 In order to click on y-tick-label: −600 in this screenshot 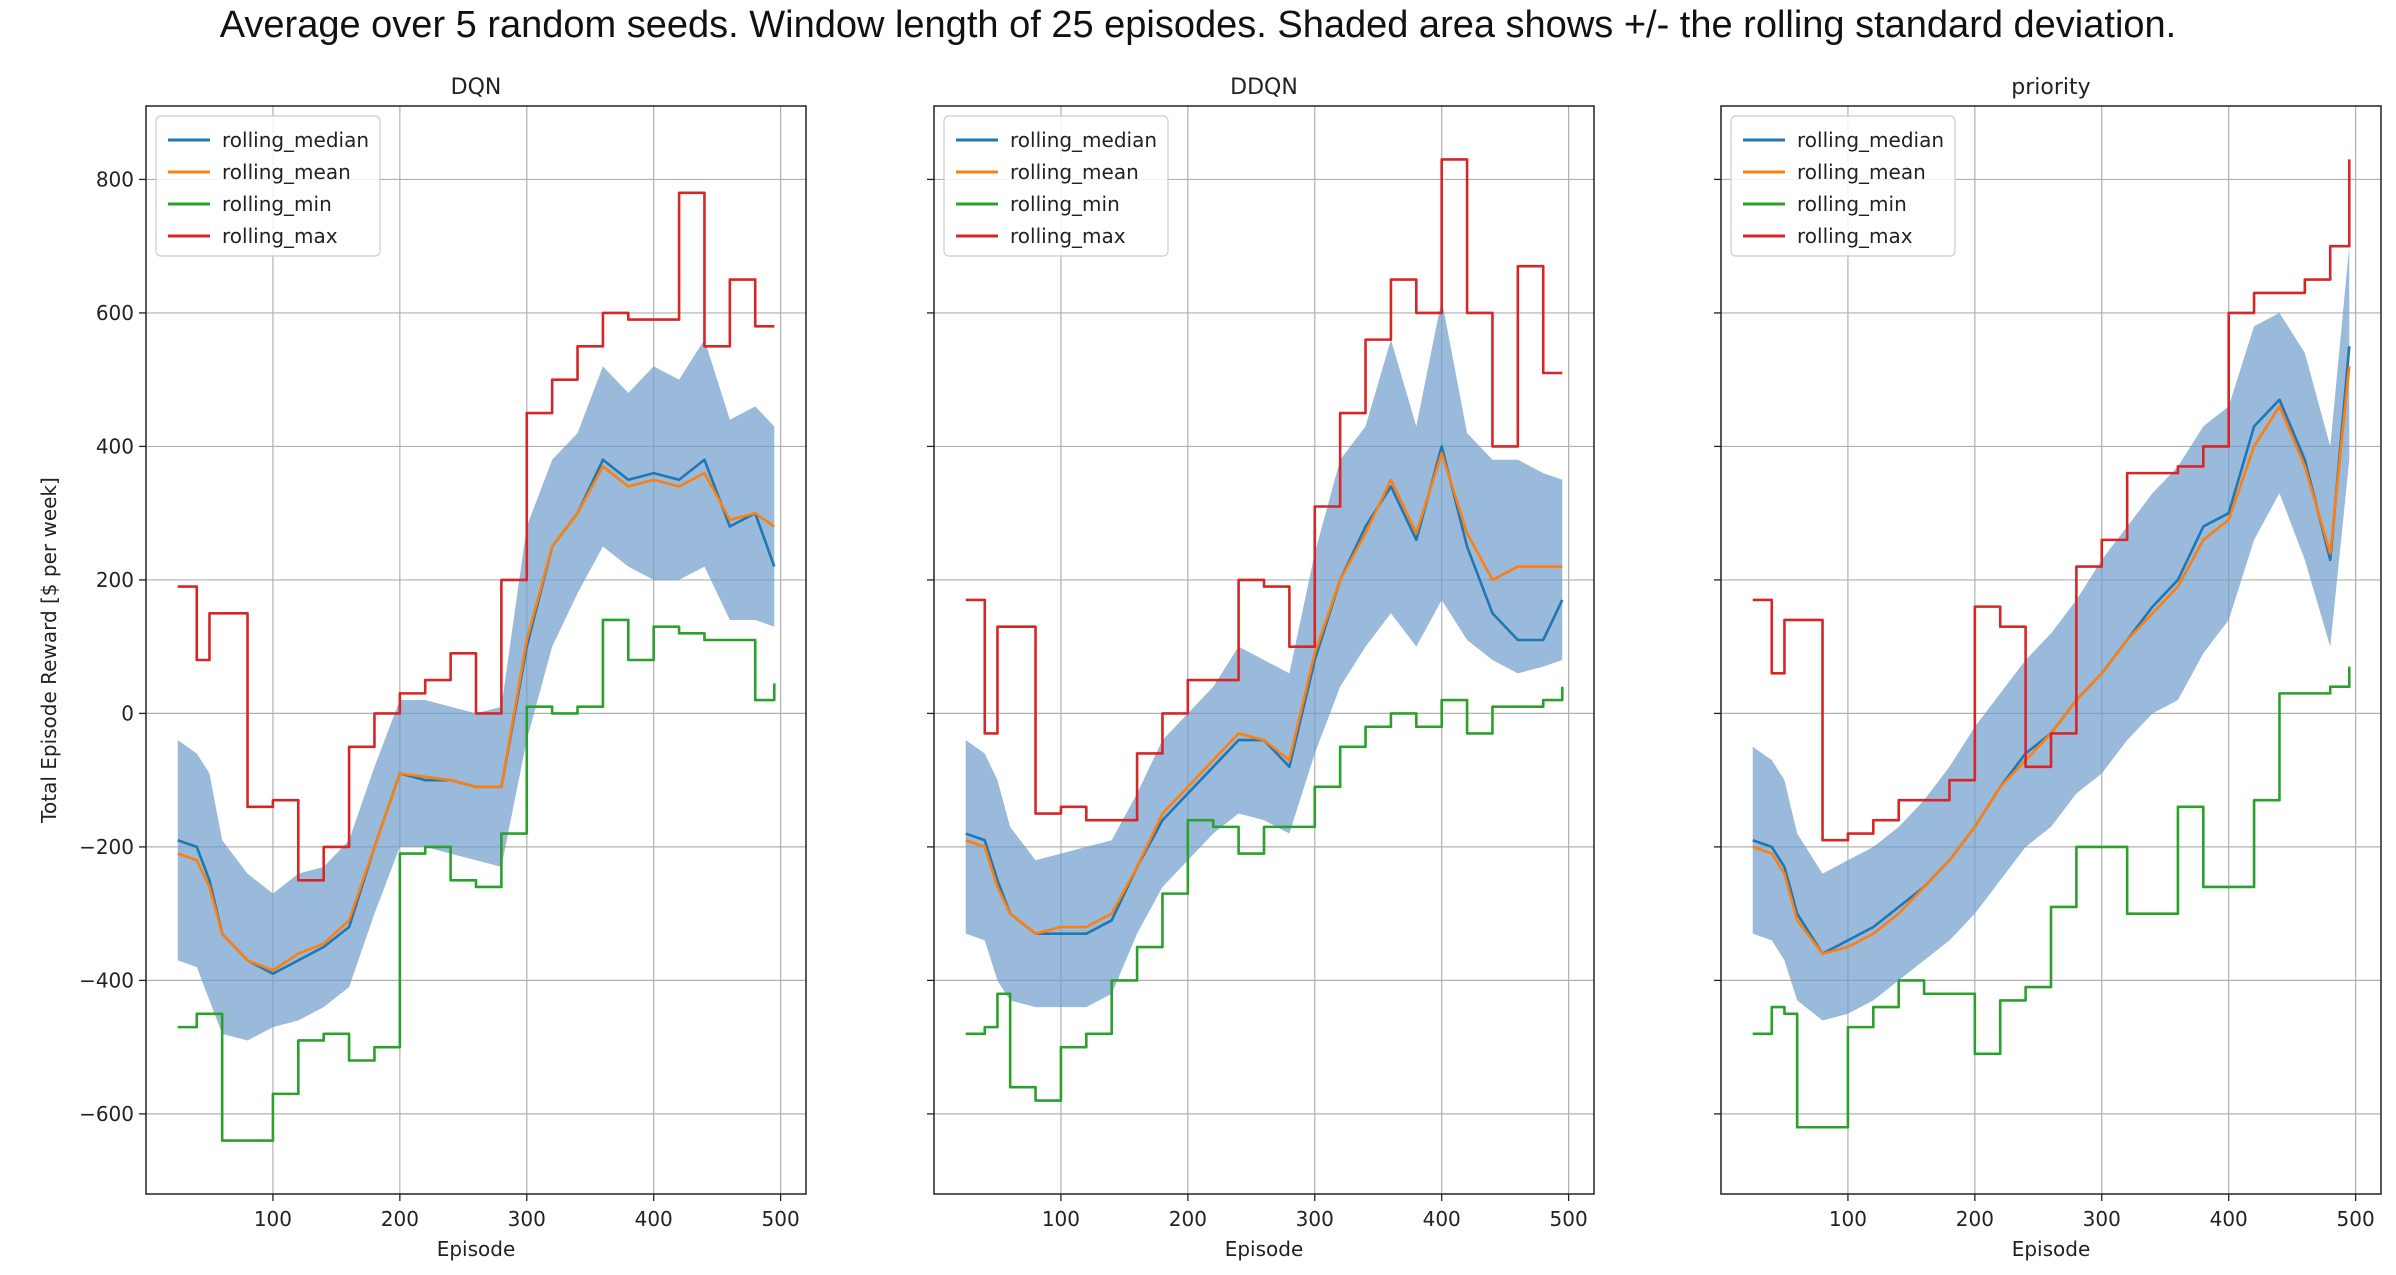, I will do `click(106, 1114)`.